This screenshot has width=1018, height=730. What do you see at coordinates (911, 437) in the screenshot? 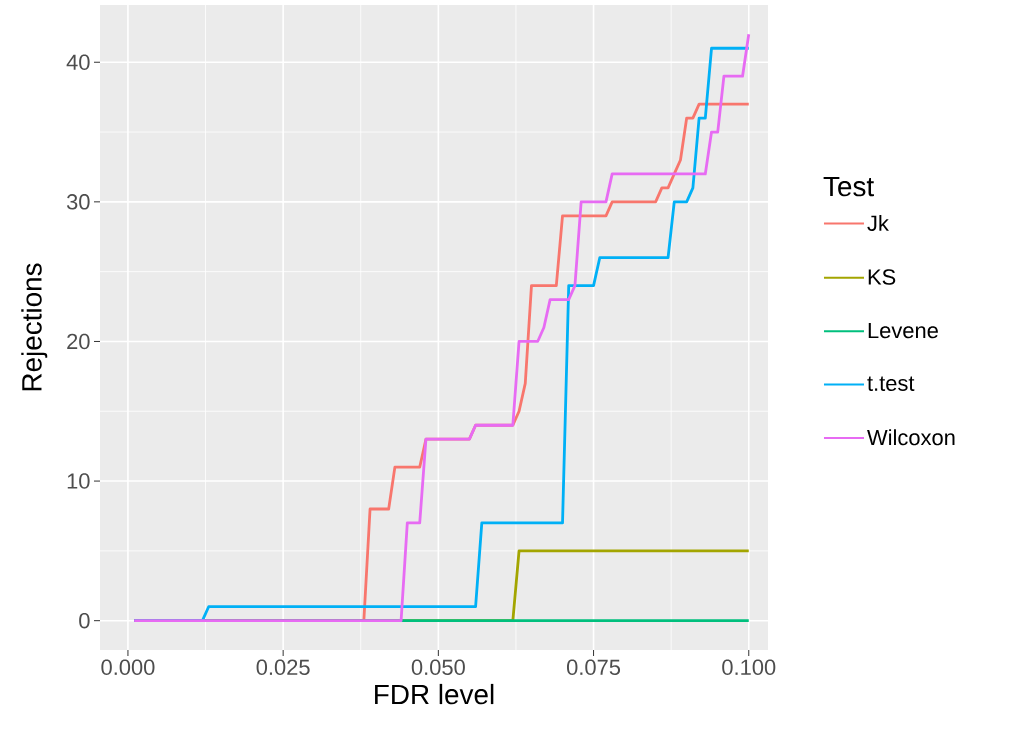
I see `legend-label: Wilcoxon` at bounding box center [911, 437].